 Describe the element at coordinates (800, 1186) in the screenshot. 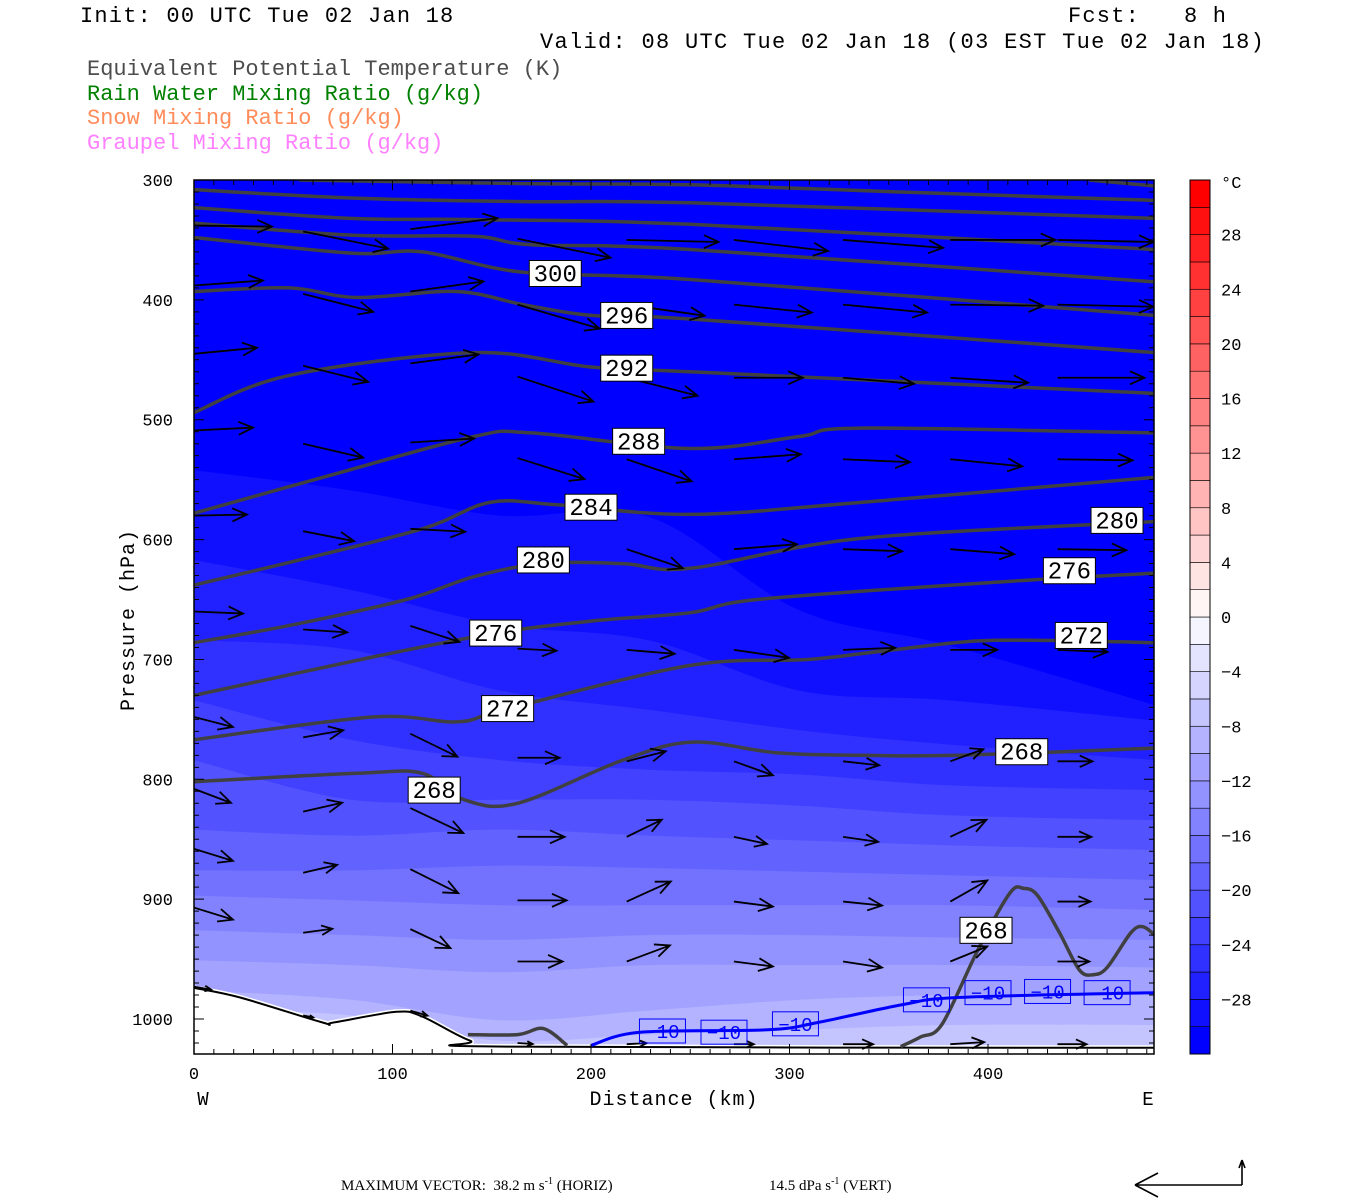

I see `vert-value: 14.5 dPa s` at that location.